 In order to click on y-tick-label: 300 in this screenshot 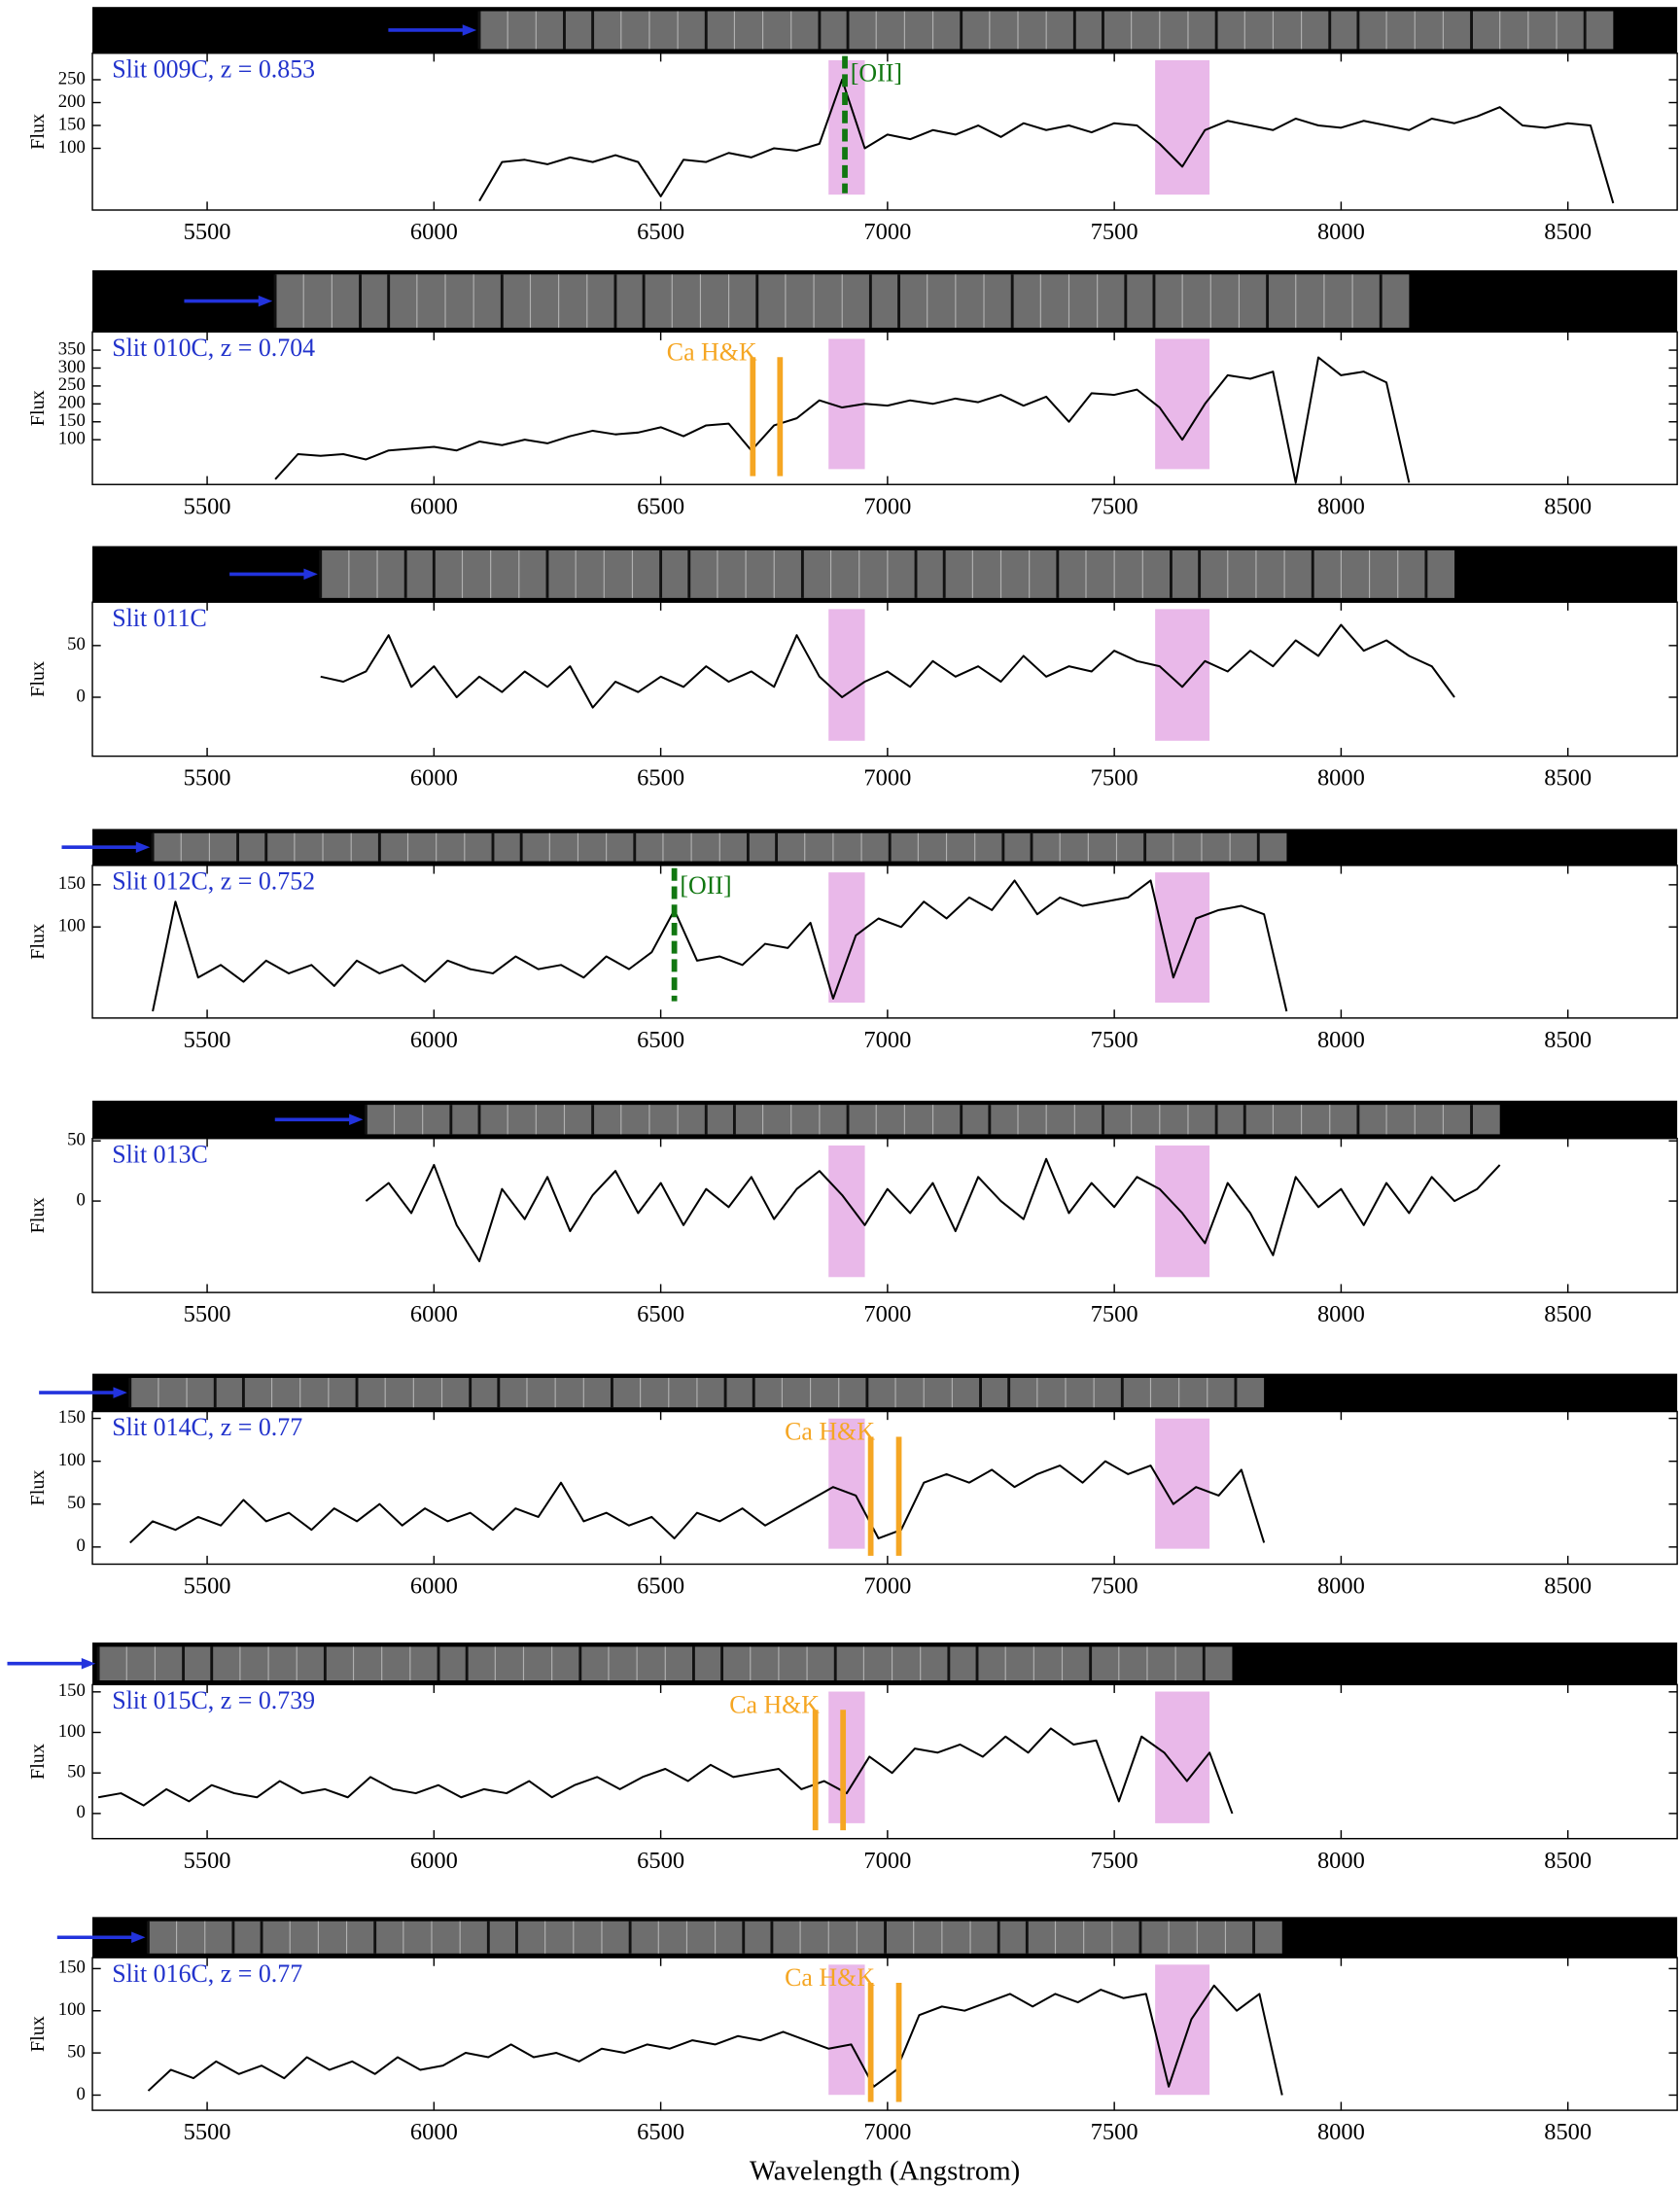, I will do `click(72, 367)`.